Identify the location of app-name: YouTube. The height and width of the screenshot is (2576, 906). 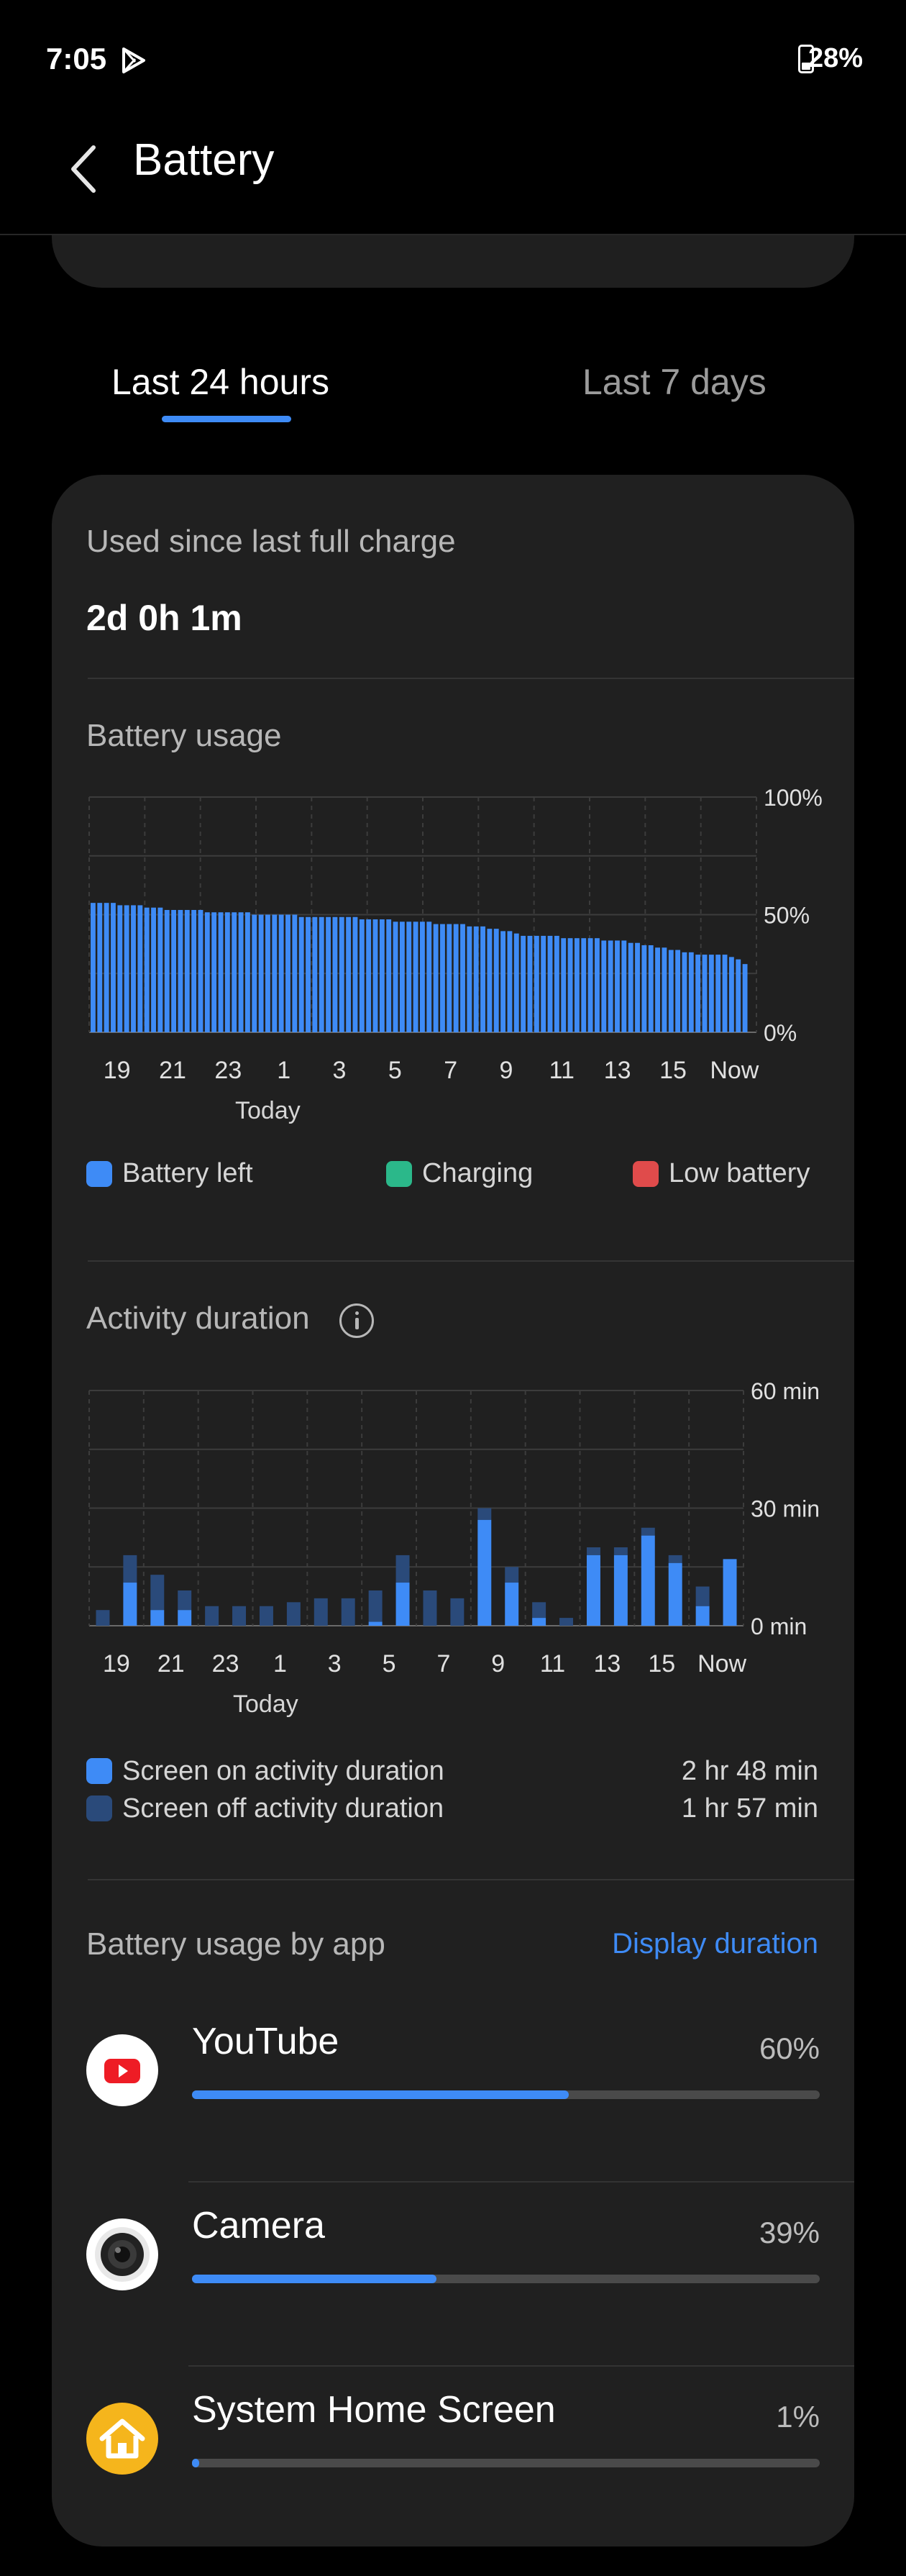
(265, 2042).